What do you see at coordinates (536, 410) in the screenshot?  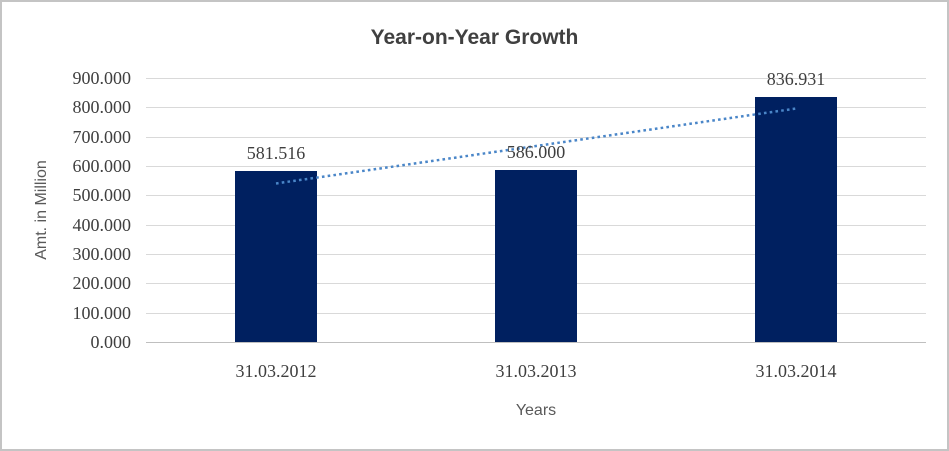 I see `x-axis-title: Years` at bounding box center [536, 410].